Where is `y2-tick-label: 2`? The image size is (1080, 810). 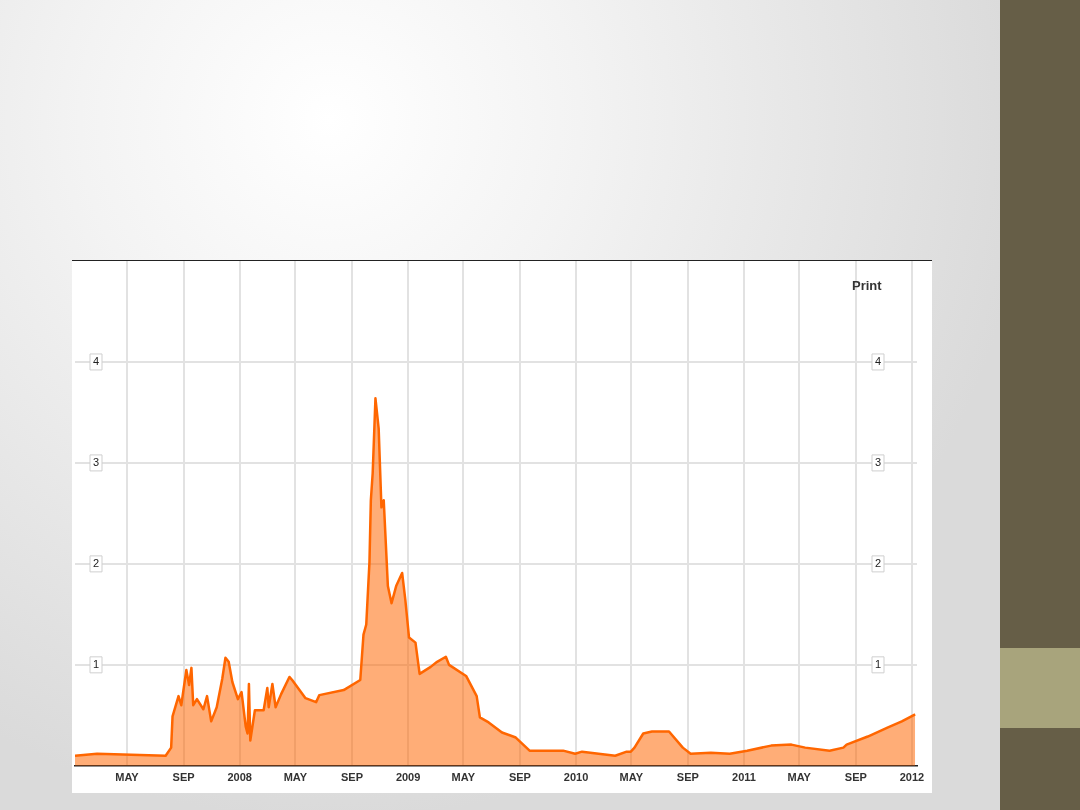 y2-tick-label: 2 is located at coordinates (878, 562).